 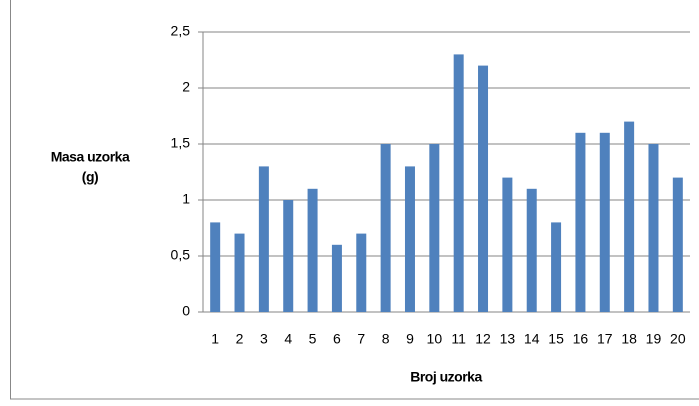 What do you see at coordinates (181, 143) in the screenshot?
I see `y-tick-label: 1,5` at bounding box center [181, 143].